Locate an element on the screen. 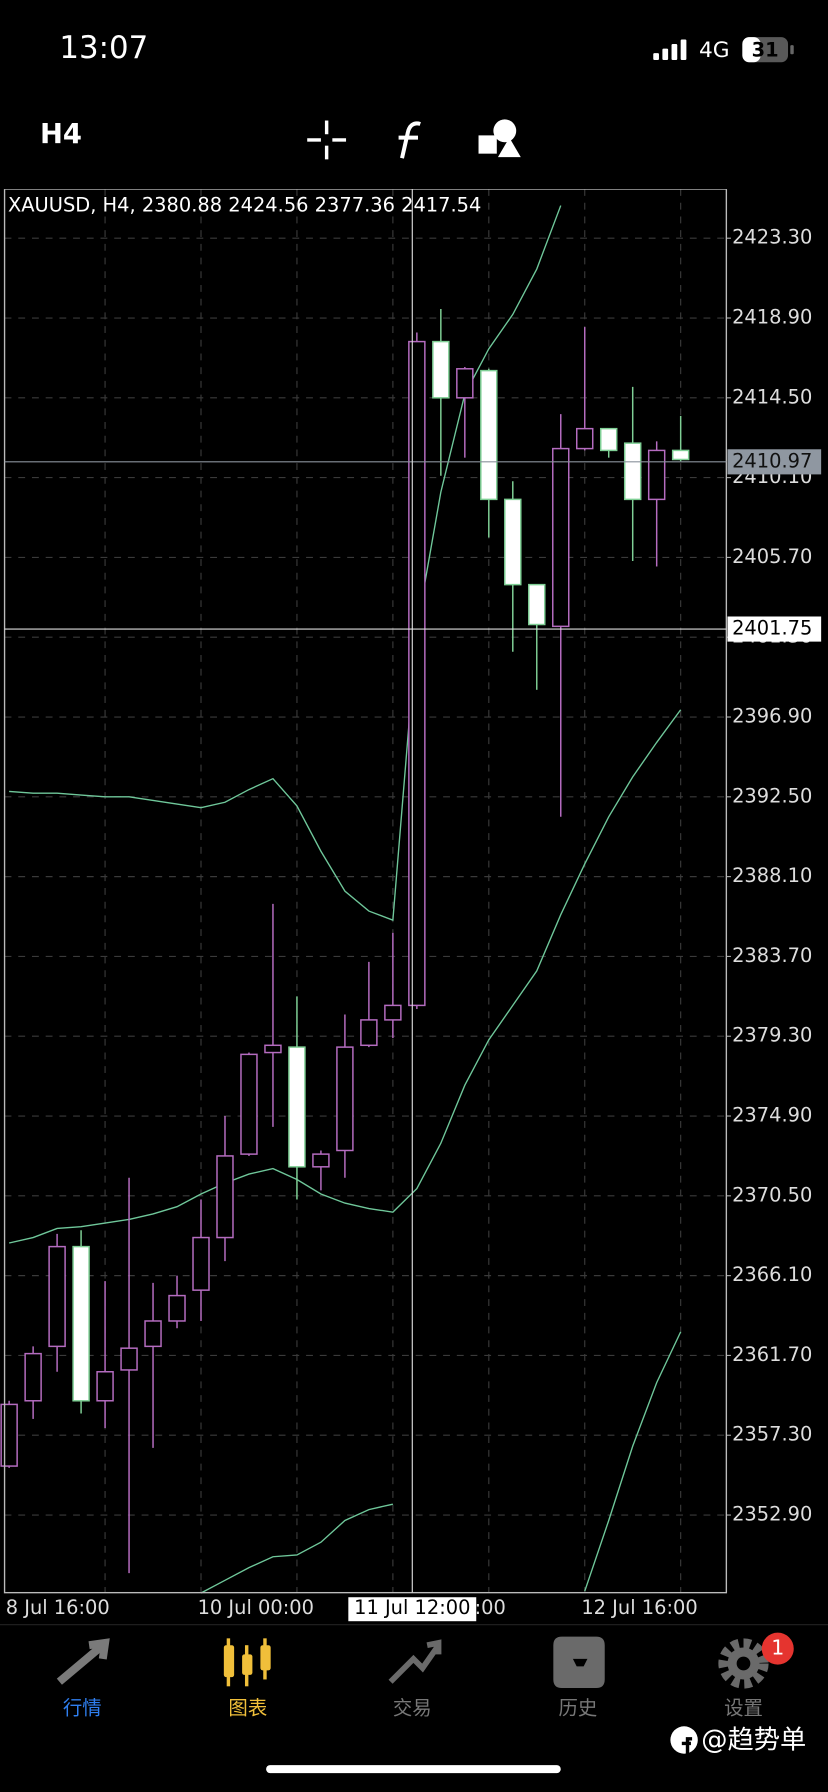 The width and height of the screenshot is (828, 1792). band-line is located at coordinates (441, 1462).